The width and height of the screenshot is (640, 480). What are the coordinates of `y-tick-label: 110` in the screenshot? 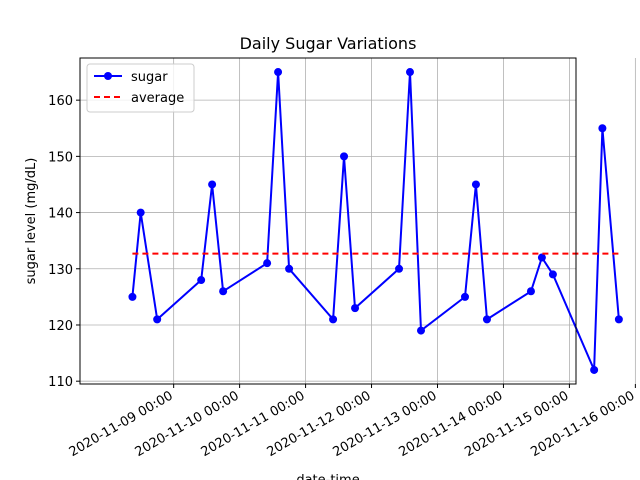 It's located at (60, 382).